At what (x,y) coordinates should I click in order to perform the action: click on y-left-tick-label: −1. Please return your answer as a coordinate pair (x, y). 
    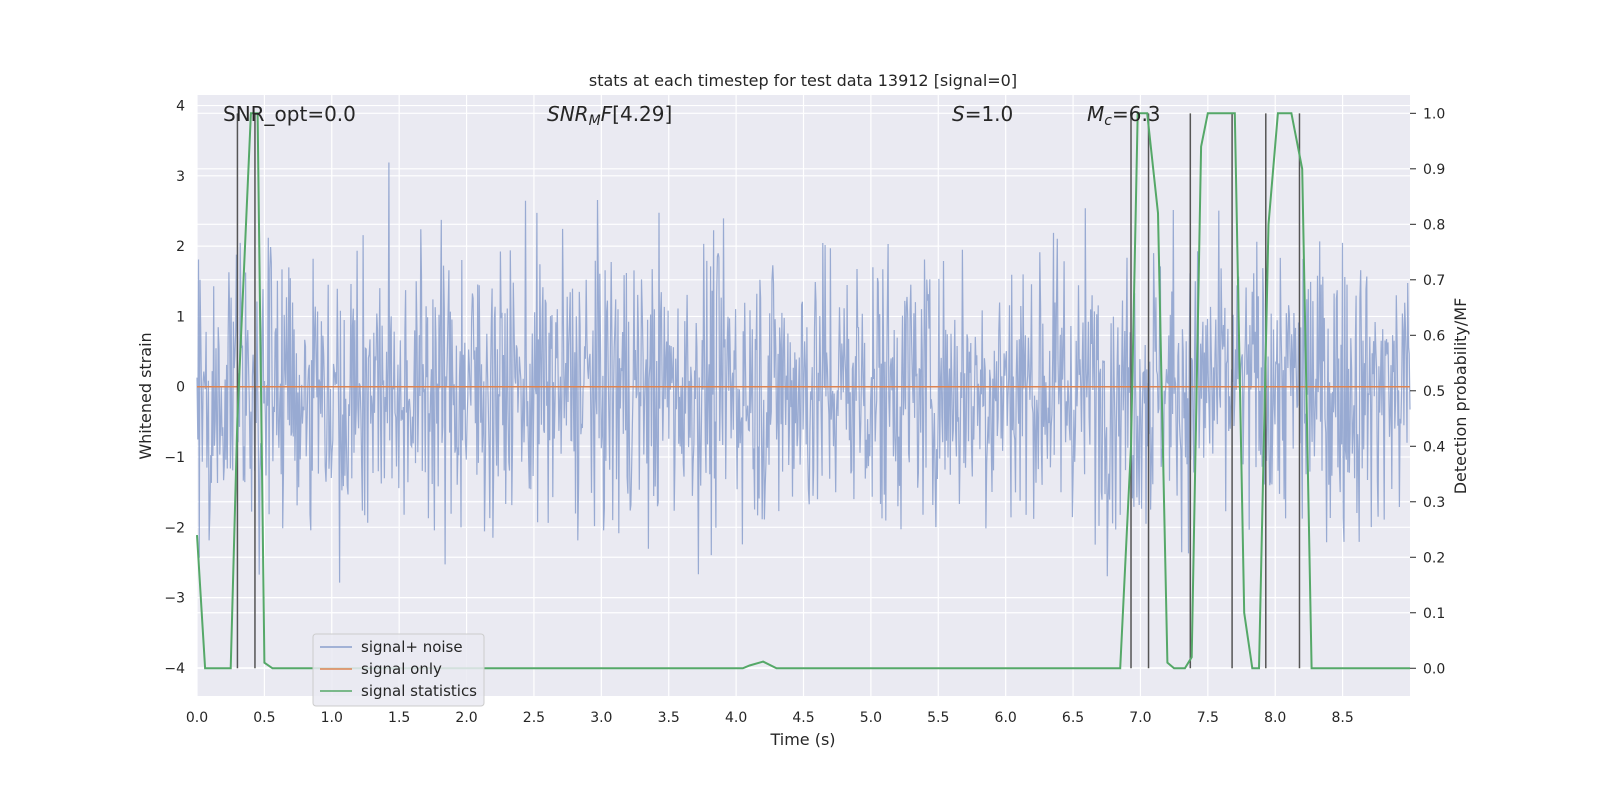
    Looking at the image, I should click on (174, 458).